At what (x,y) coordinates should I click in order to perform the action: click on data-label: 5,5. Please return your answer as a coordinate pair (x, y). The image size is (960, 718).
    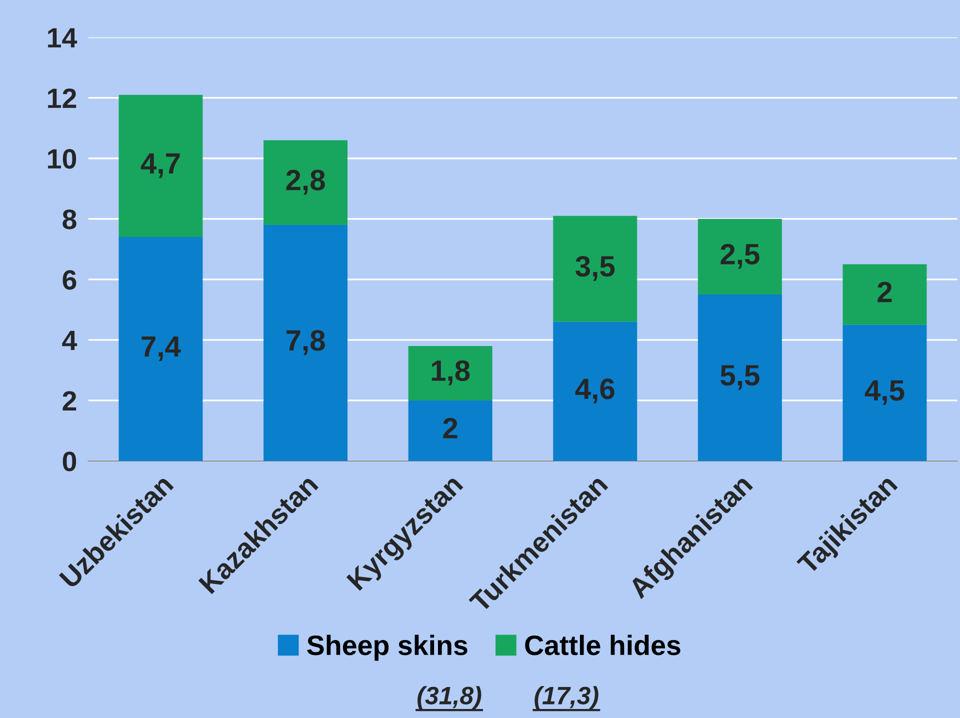
    Looking at the image, I should click on (740, 377).